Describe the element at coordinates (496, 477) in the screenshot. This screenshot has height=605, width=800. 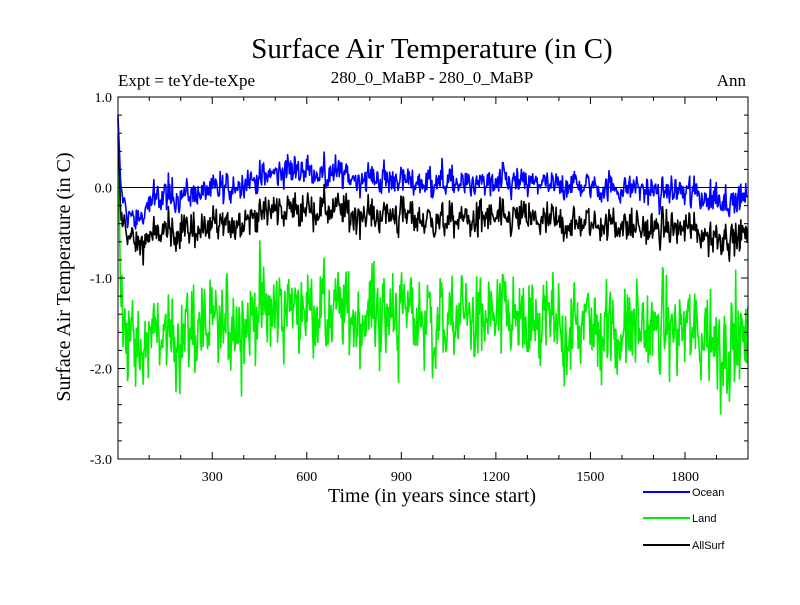
I see `x-tick-label: 1200` at that location.